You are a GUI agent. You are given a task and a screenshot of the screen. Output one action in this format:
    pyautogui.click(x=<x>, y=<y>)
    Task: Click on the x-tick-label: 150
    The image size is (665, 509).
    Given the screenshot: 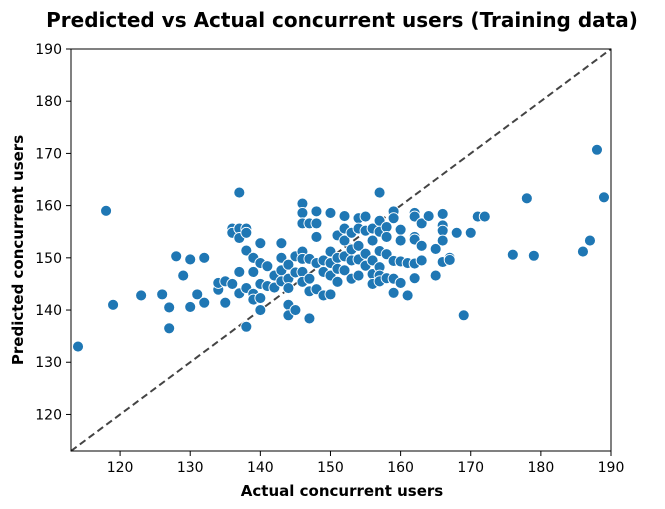 What is the action you would take?
    pyautogui.click(x=330, y=468)
    